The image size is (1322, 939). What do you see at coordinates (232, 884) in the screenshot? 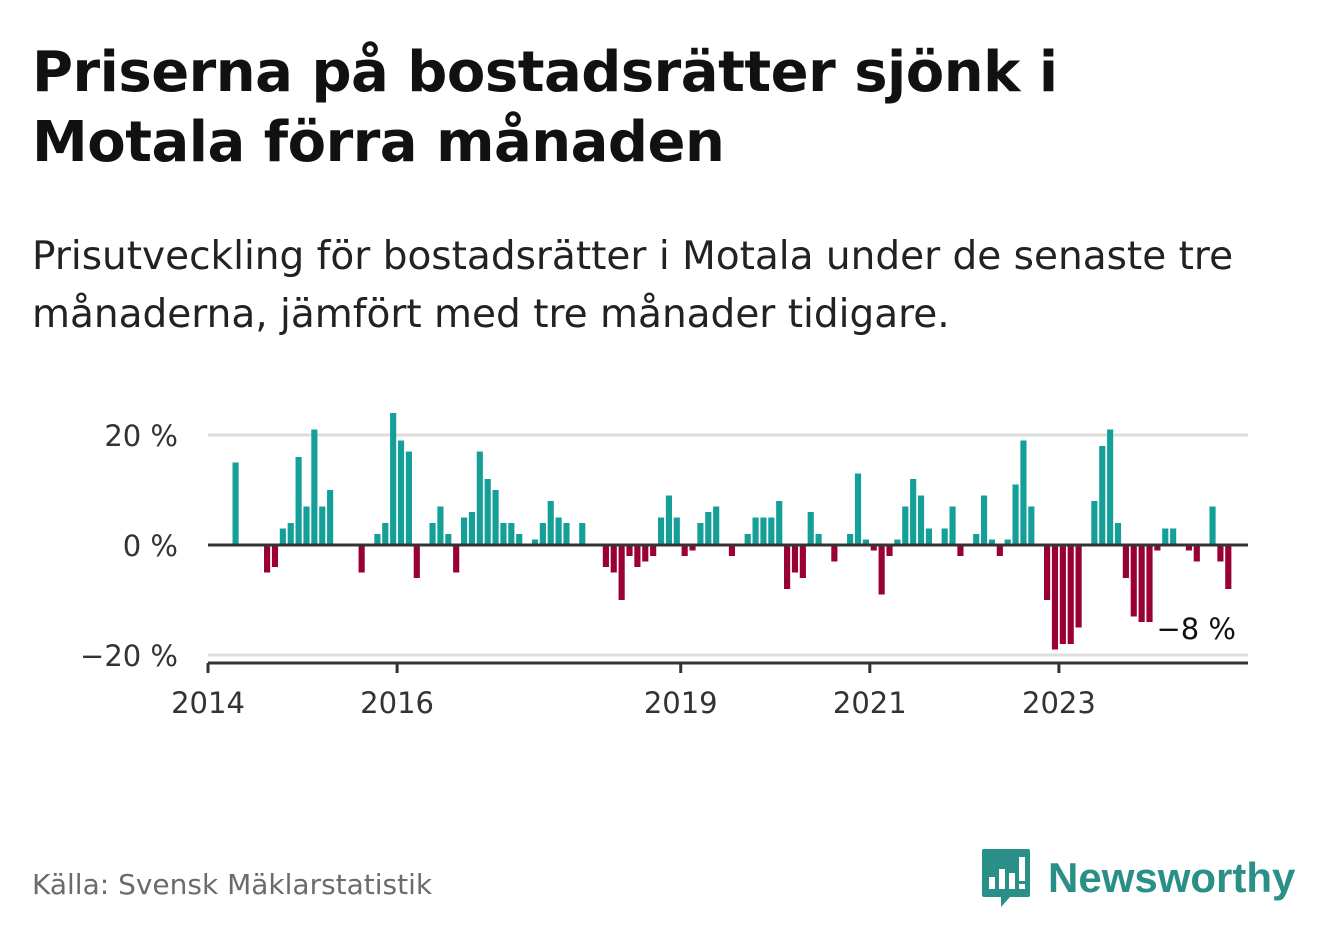
I see `source-note: Källa: Svensk Mäklarstatistik` at bounding box center [232, 884].